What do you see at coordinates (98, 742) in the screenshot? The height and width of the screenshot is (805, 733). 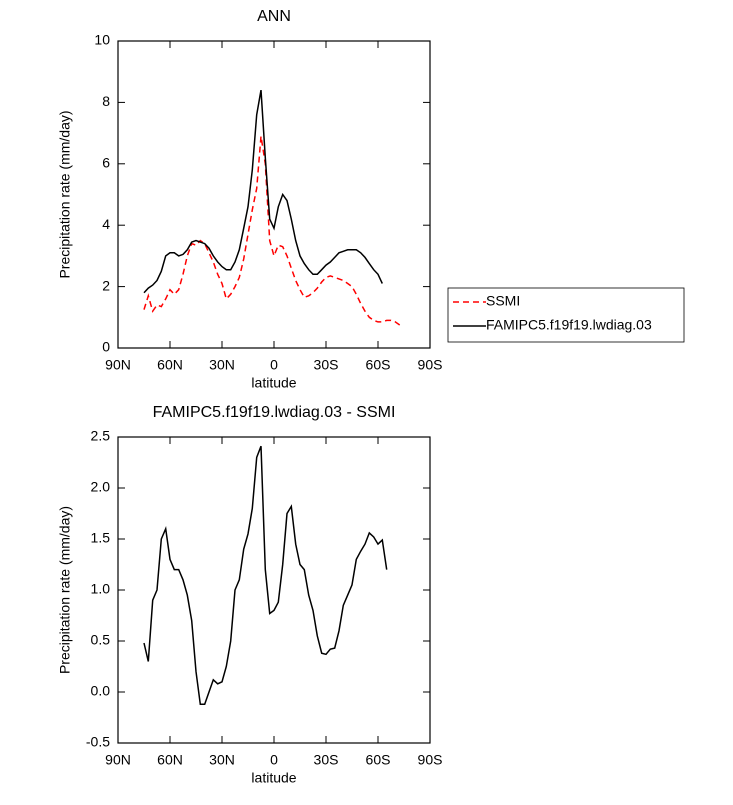 I see `y-tick-label: -0.5` at bounding box center [98, 742].